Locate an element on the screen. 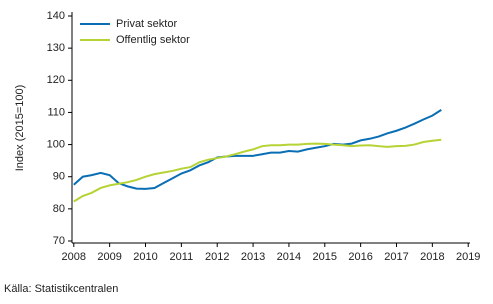 The width and height of the screenshot is (493, 304). legend-label: Offentlig sektor is located at coordinates (153, 40).